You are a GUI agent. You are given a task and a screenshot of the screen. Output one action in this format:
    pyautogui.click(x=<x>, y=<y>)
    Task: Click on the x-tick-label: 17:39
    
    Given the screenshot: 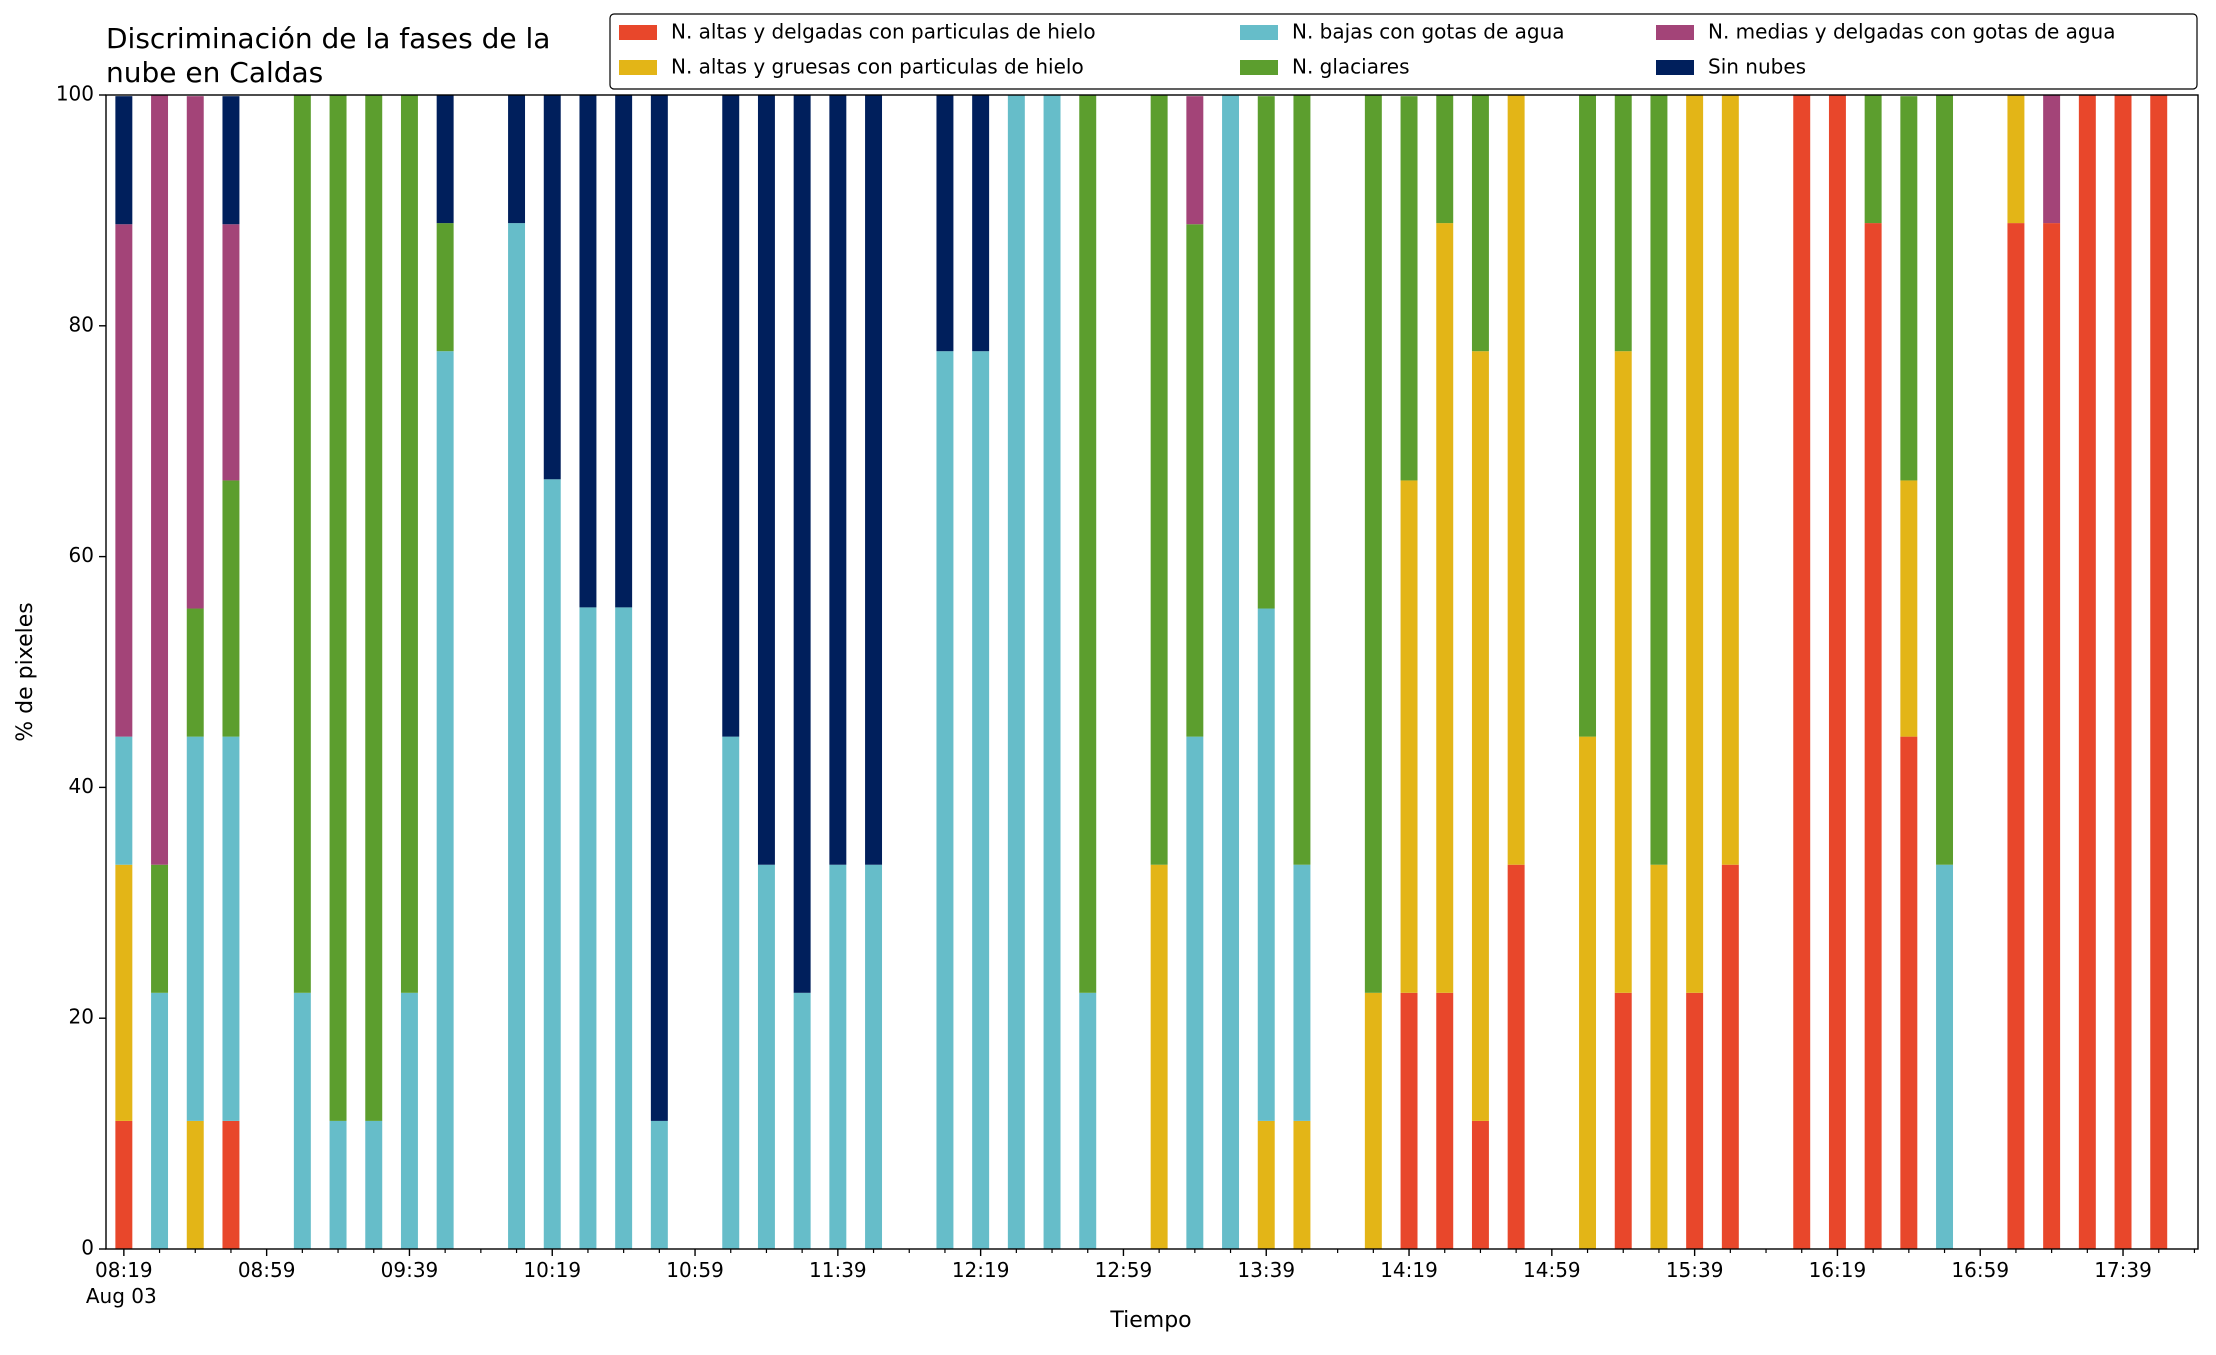 What is the action you would take?
    pyautogui.click(x=2123, y=1270)
    